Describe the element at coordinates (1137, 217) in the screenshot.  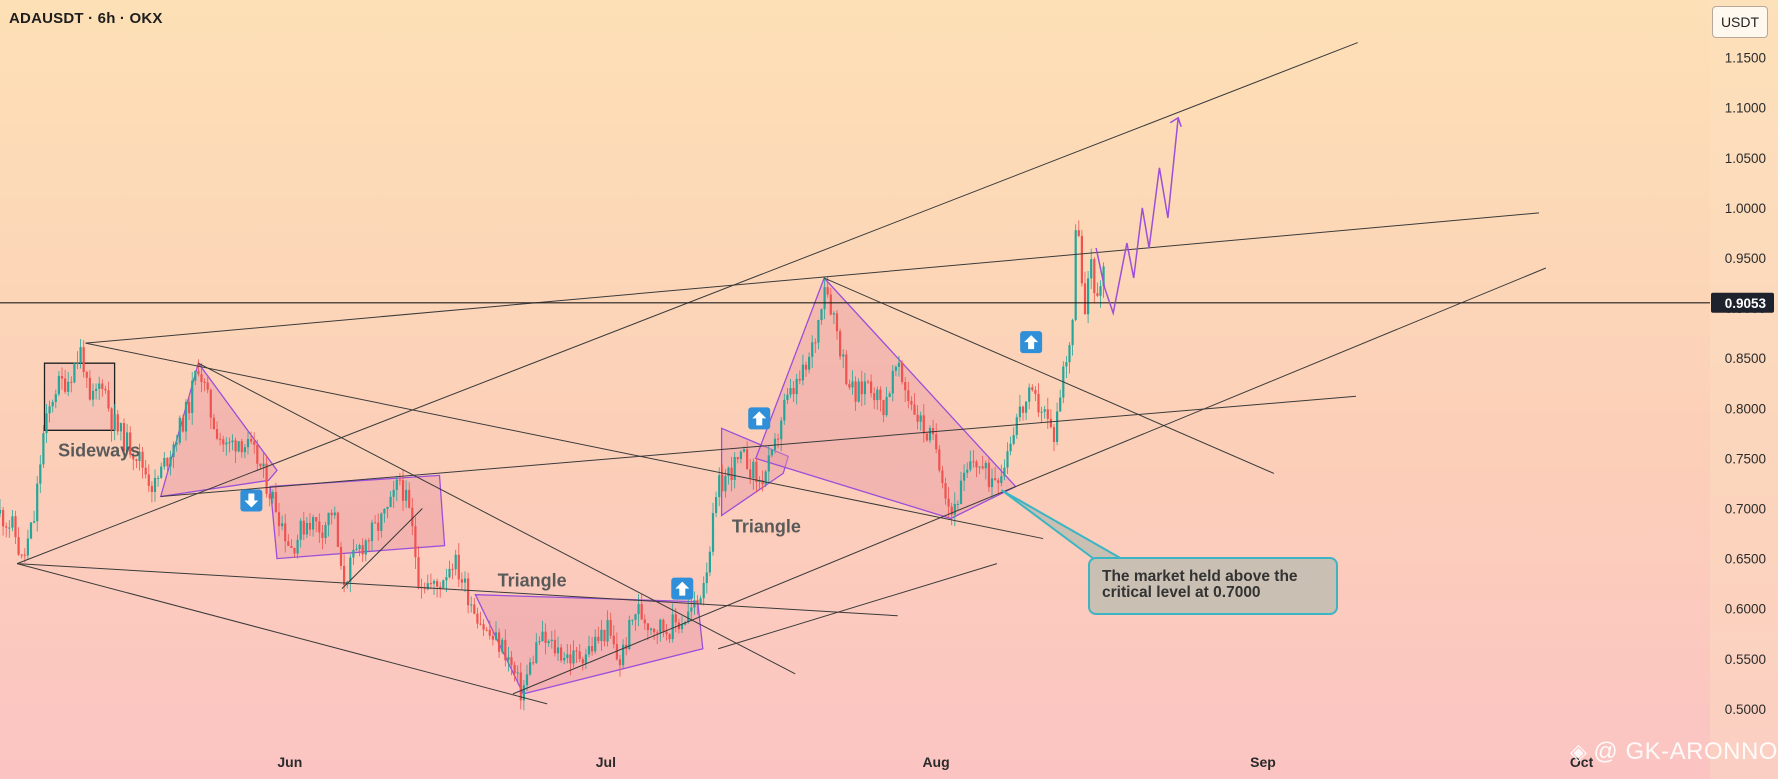
I see `projection-path` at that location.